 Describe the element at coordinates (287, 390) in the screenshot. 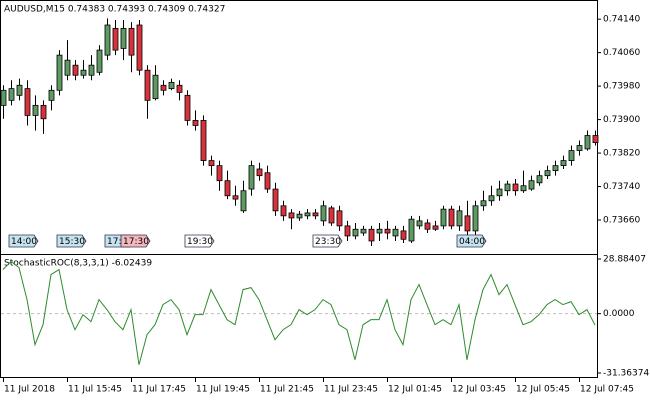

I see `x-tick-label: 11 Jul 21:45` at that location.